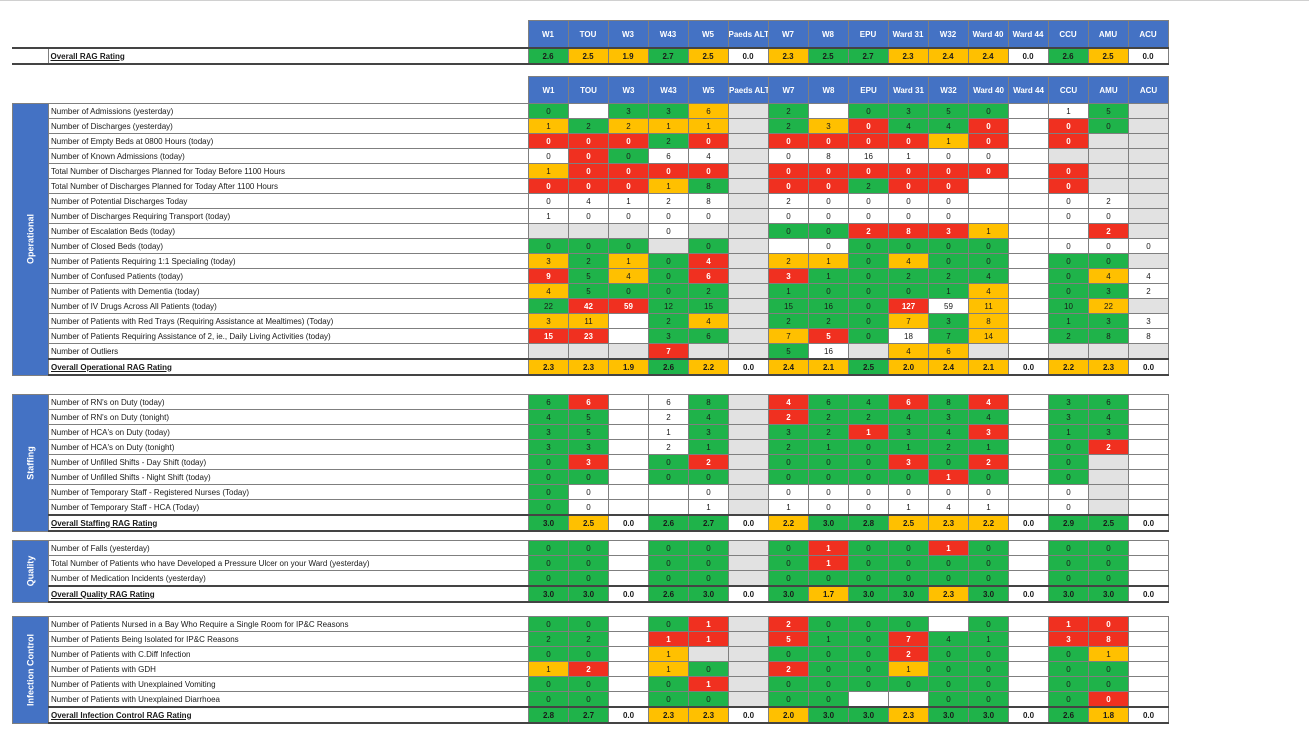 Image resolution: width=1309 pixels, height=744 pixels. Describe the element at coordinates (288, 669) in the screenshot. I see `row-label: Number of Patients with GDH` at that location.